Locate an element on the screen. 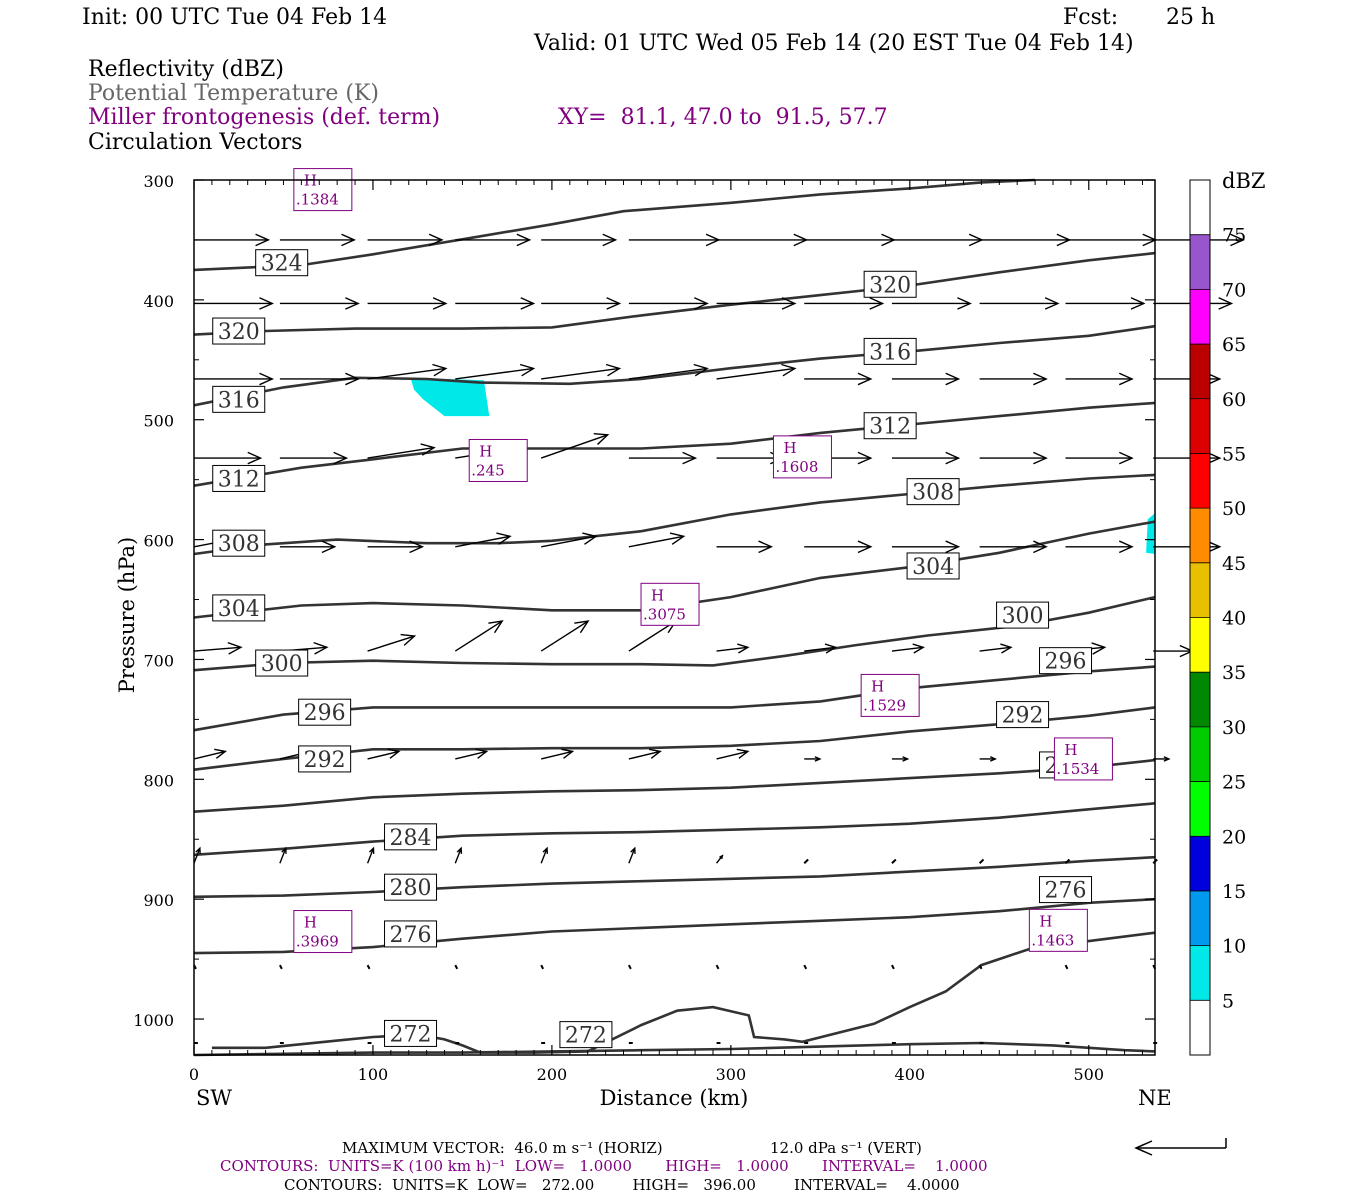 The width and height of the screenshot is (1350, 1200). colorbar-tick-label: 35 is located at coordinates (1234, 673).